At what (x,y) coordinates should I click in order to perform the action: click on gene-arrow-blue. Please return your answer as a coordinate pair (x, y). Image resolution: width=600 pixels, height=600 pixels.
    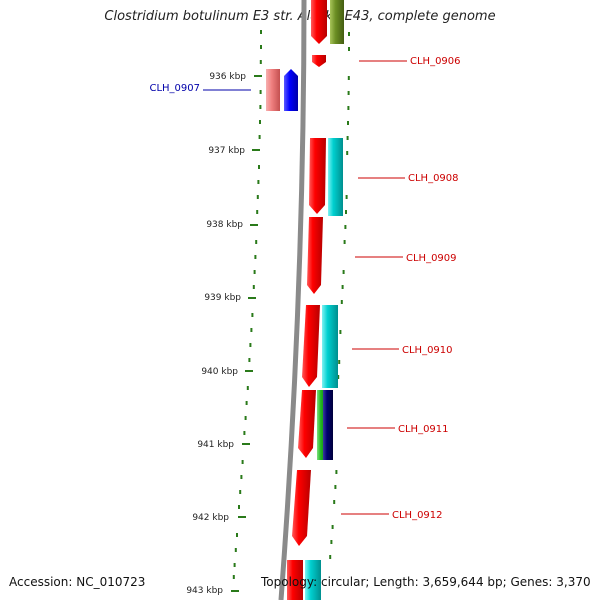
    Looking at the image, I should click on (291, 90).